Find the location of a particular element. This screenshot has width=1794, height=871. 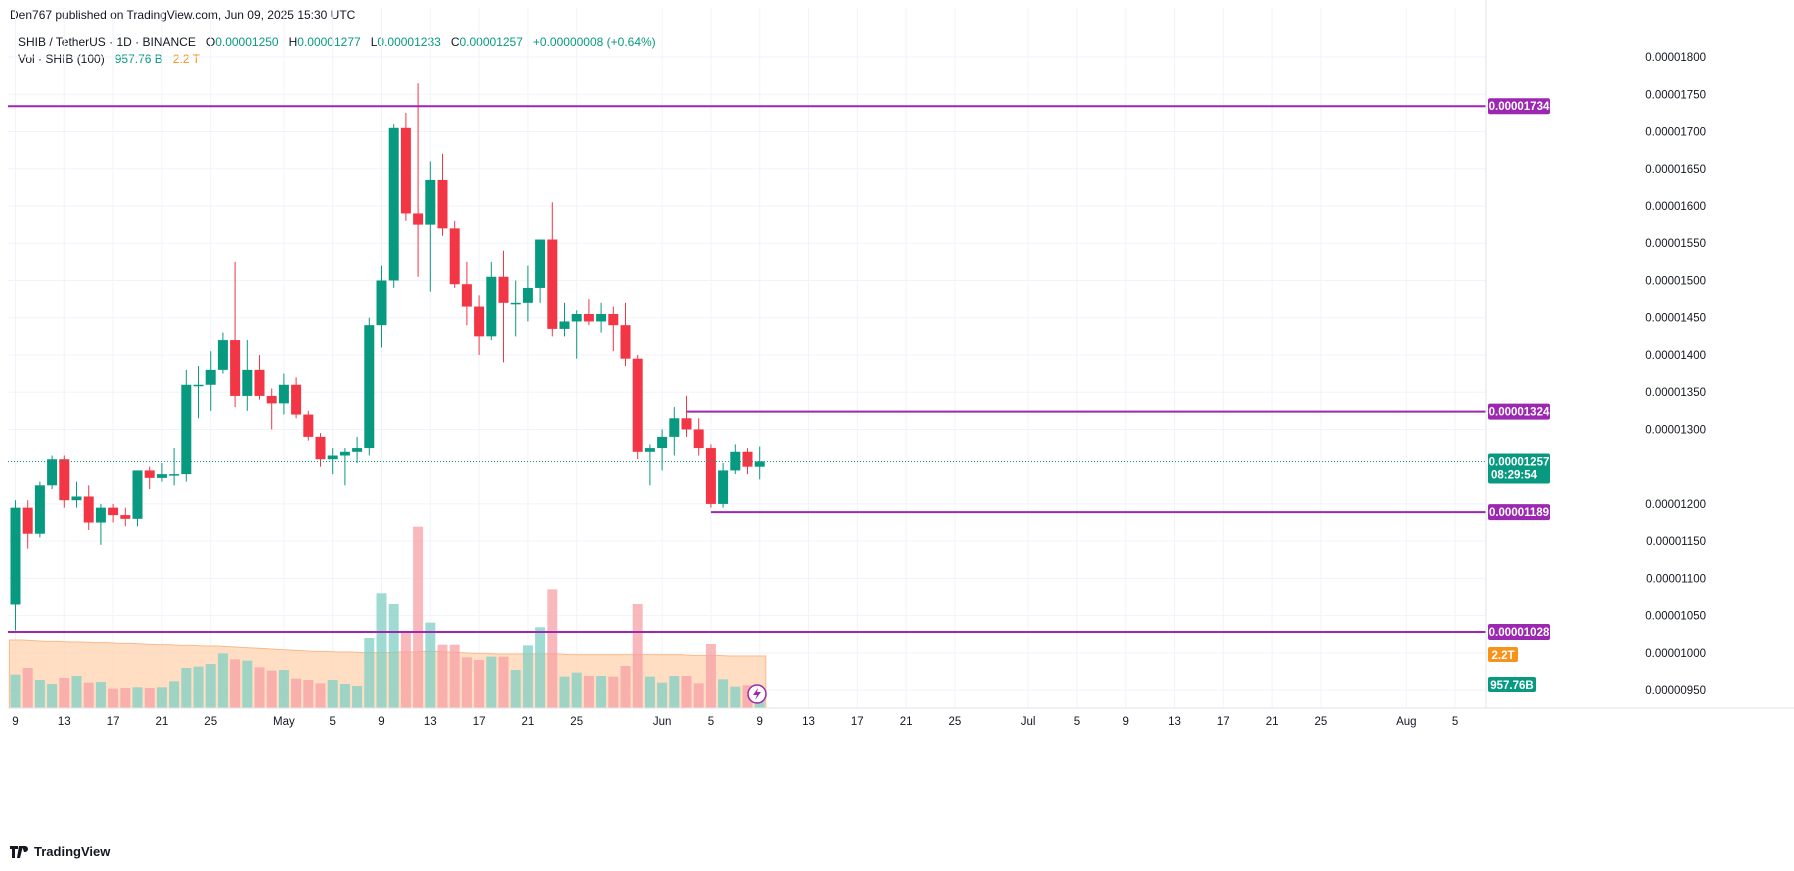

y-tick-label: 0.00001150 is located at coordinates (1676, 542).